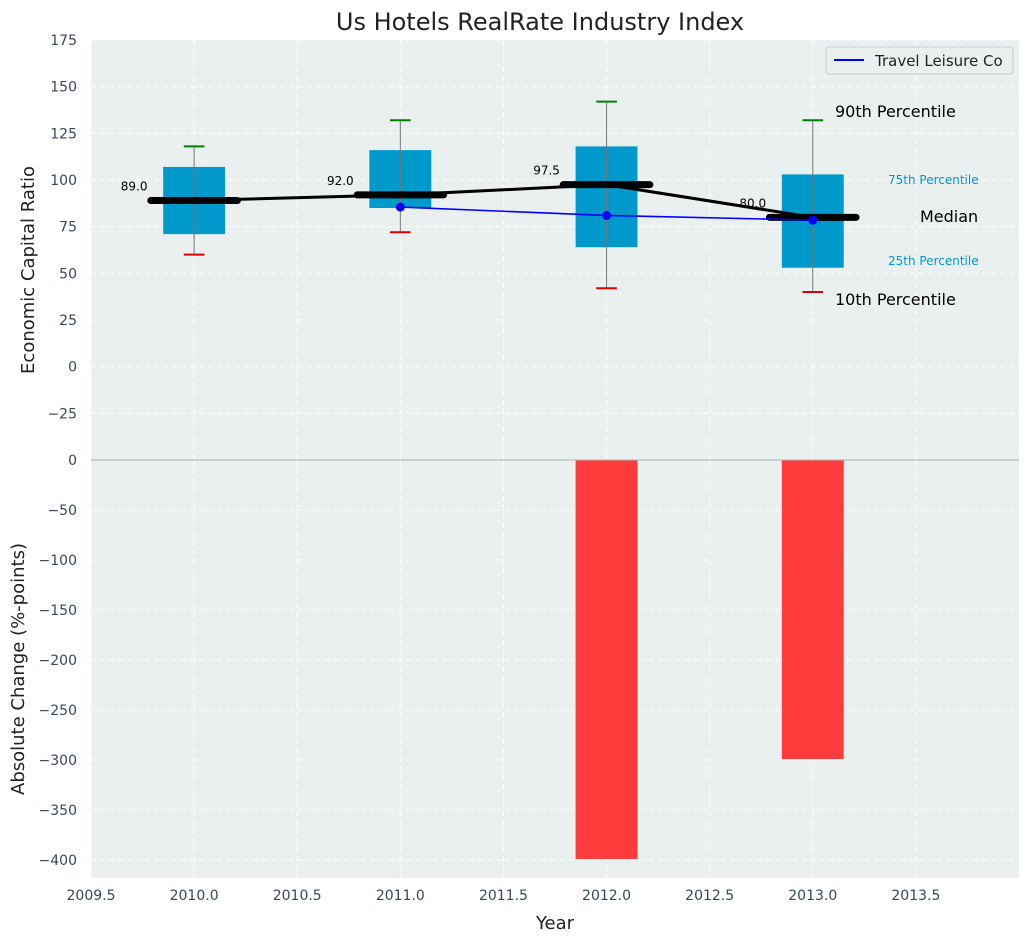  I want to click on box-2012, so click(606, 195).